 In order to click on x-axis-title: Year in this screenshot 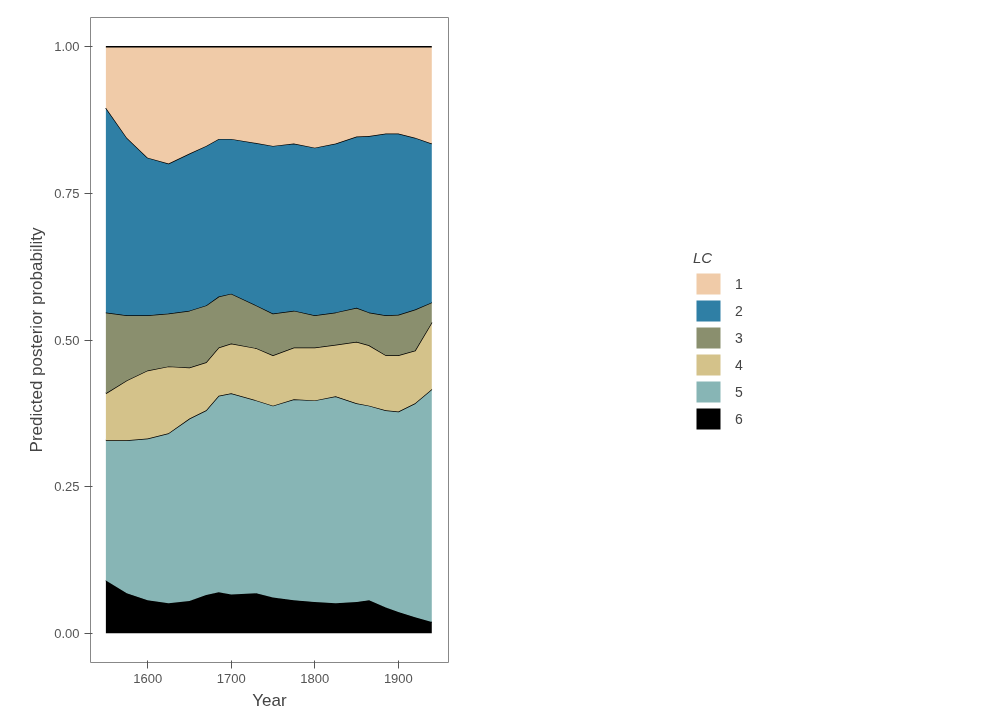, I will do `click(270, 700)`.